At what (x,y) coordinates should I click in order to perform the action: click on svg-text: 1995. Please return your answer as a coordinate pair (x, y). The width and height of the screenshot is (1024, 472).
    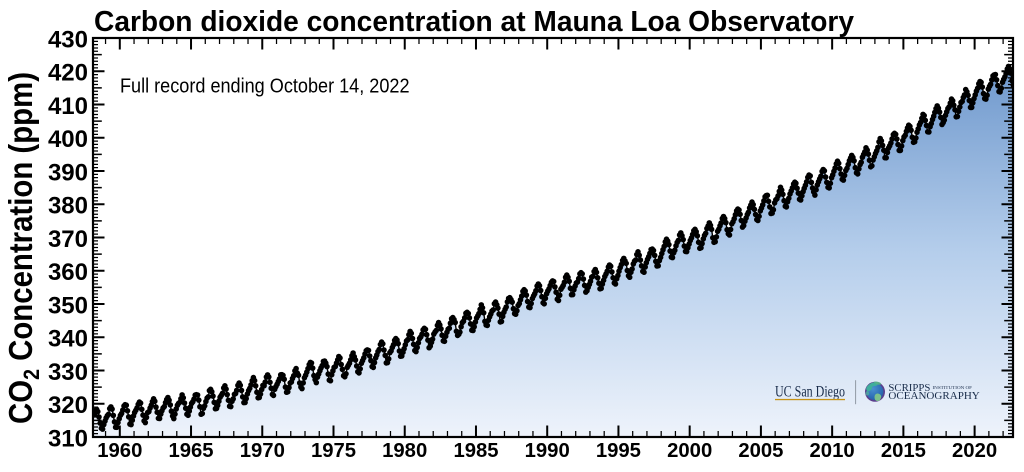
    Looking at the image, I should click on (618, 451).